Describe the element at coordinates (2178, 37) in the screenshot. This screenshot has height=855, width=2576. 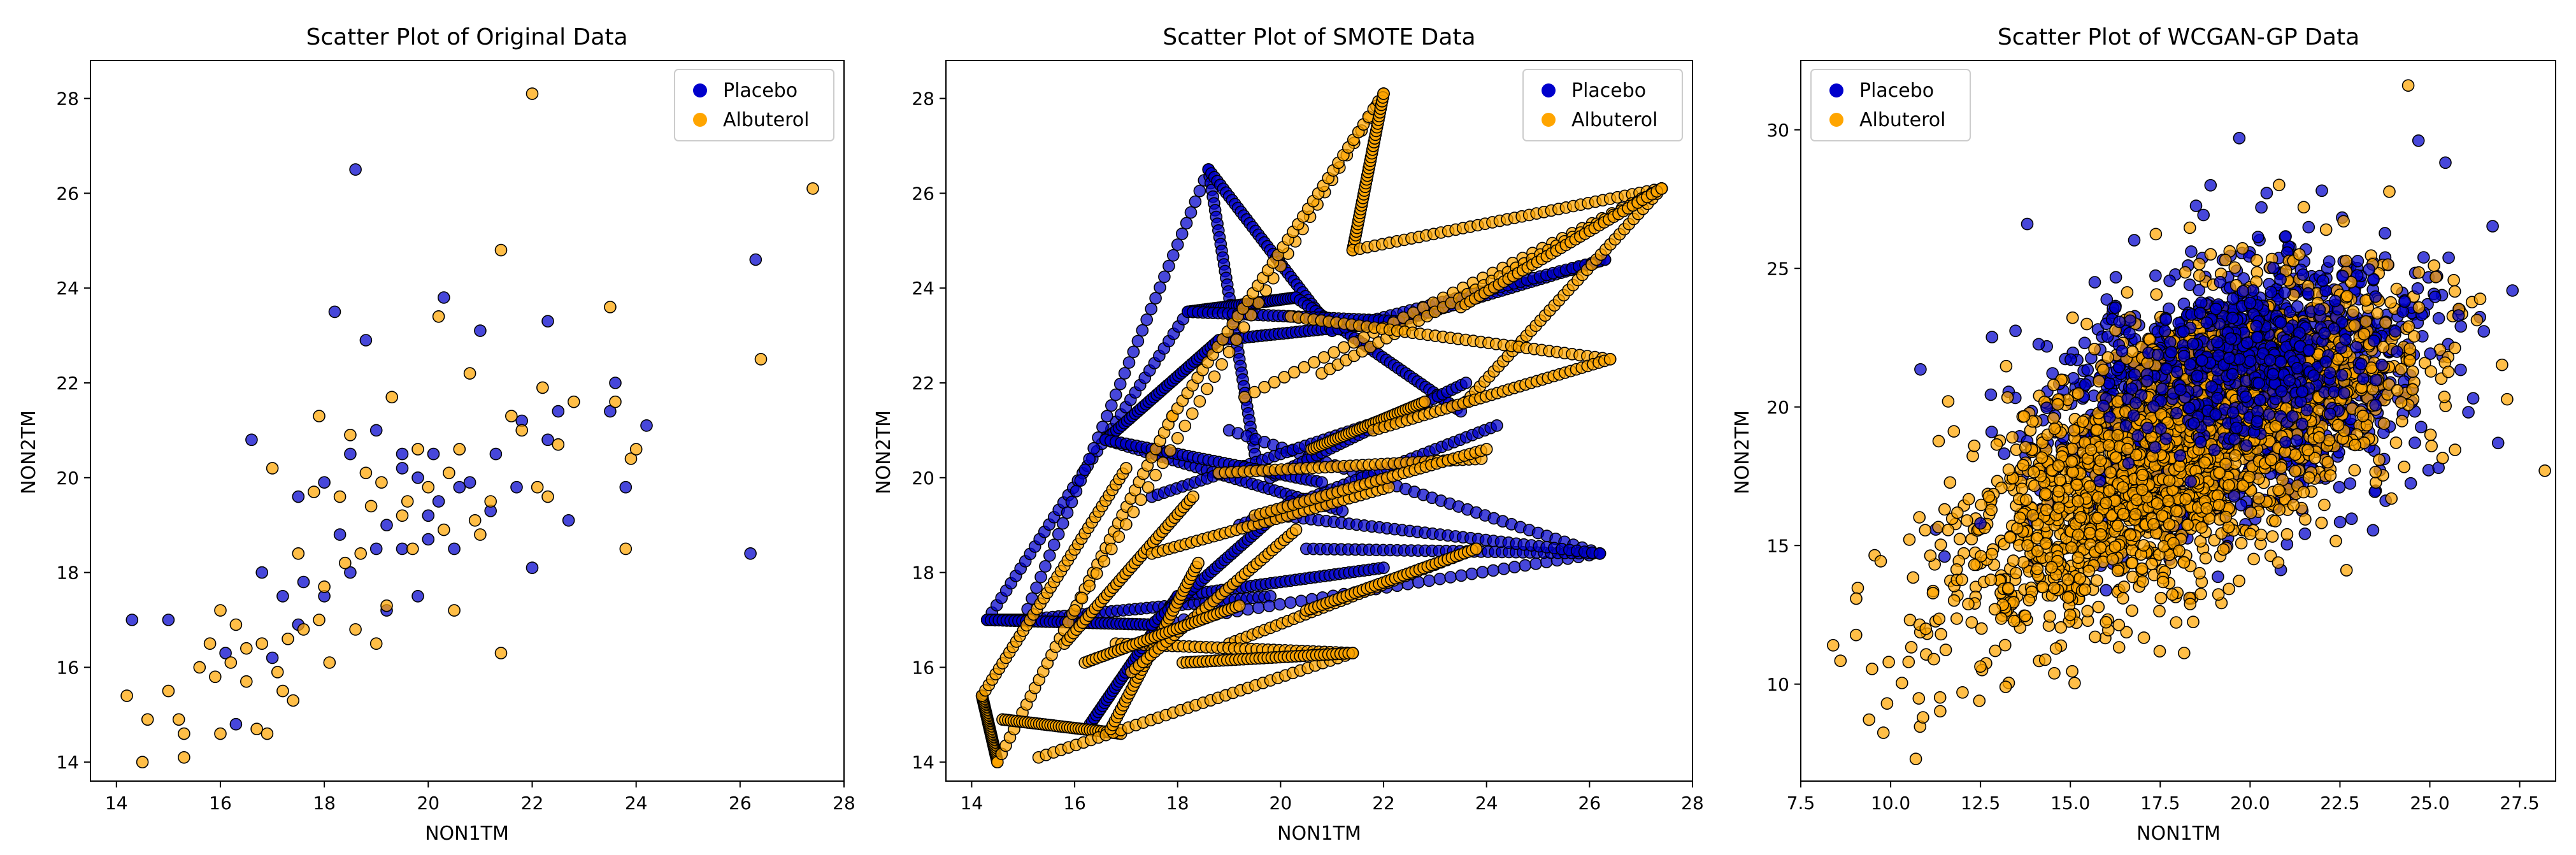
I see `chart-title: Scatter Plot of WCGAN-GP Data` at that location.